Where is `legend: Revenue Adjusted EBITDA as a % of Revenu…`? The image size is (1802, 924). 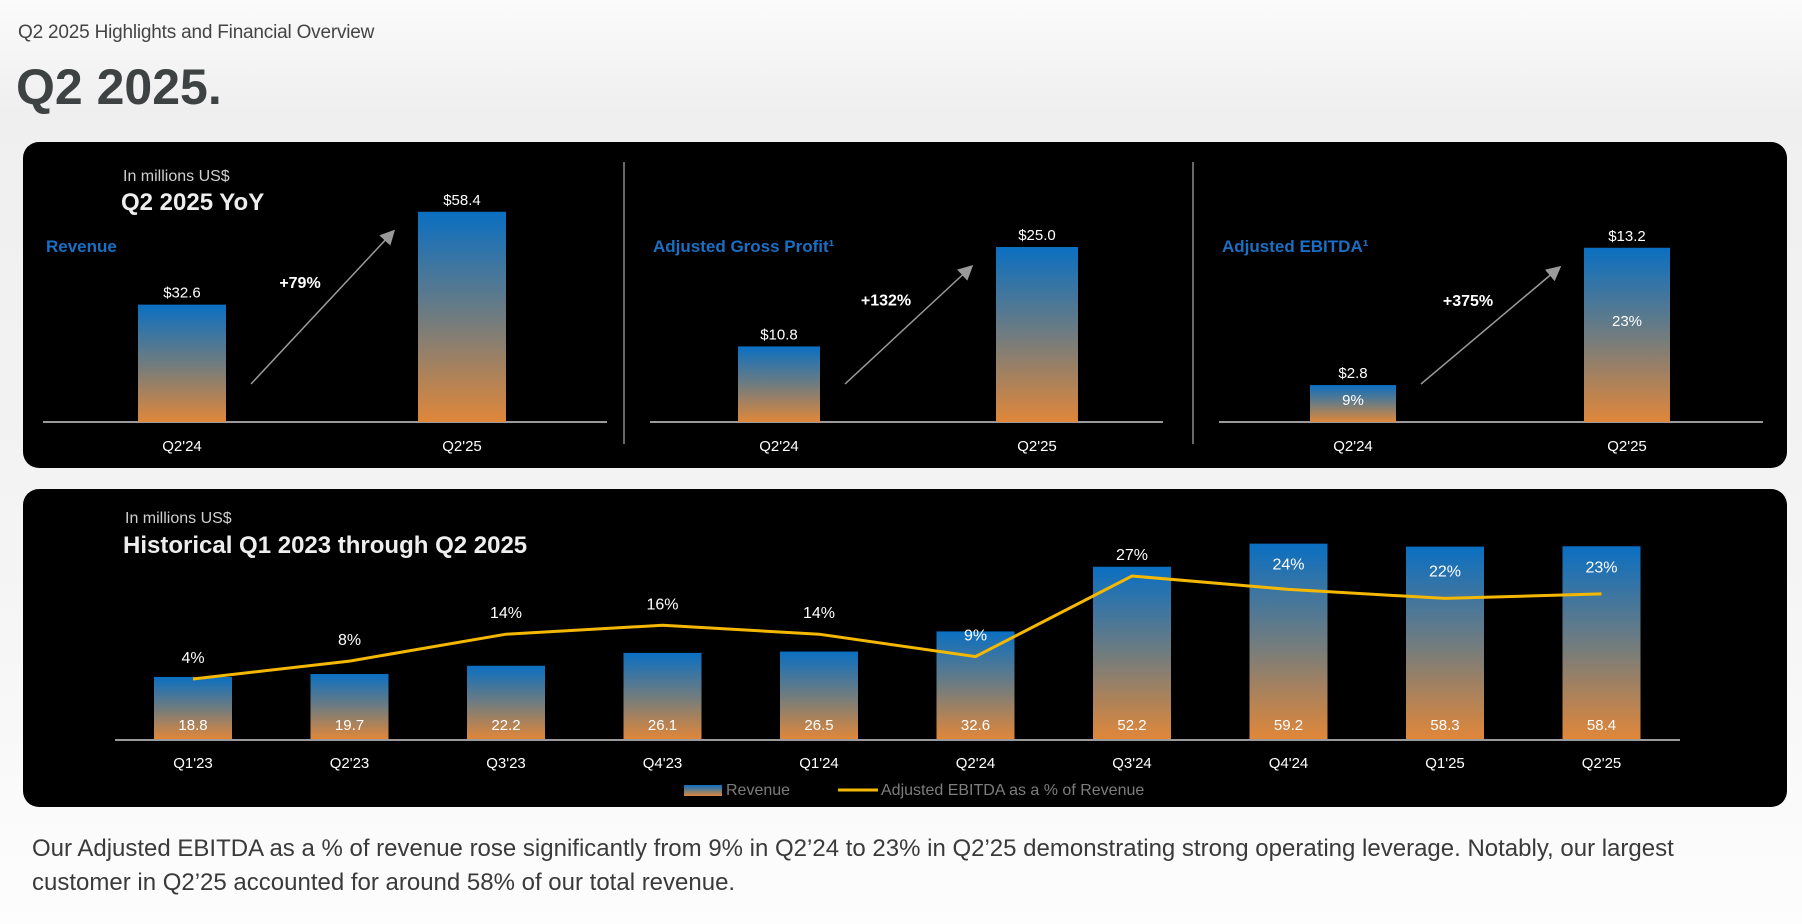
legend: Revenue Adjusted EBITDA as a % of Revenu… is located at coordinates (914, 790).